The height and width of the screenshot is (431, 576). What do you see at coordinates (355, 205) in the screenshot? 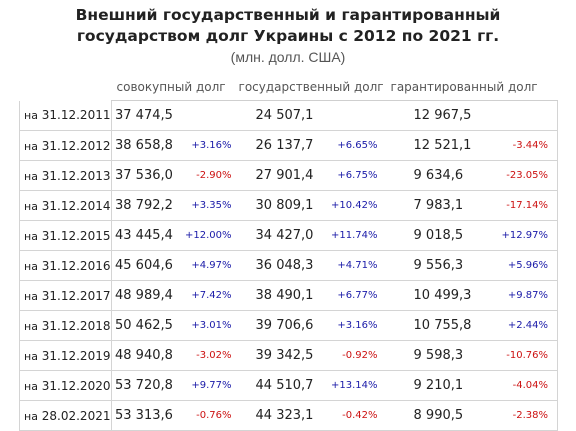
I see `government-debt-change: +10.42%` at bounding box center [355, 205].